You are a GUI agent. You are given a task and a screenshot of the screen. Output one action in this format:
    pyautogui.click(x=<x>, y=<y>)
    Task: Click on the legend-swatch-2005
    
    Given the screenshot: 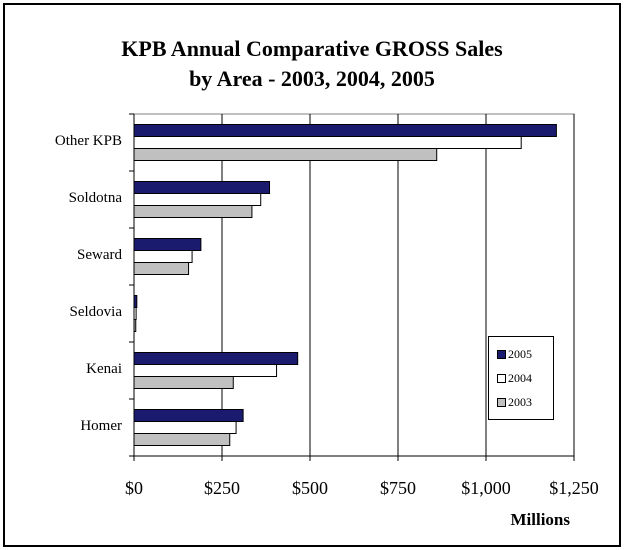 What is the action you would take?
    pyautogui.click(x=501, y=354)
    